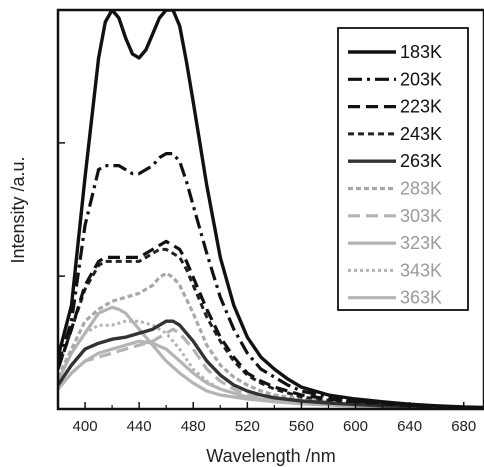 This screenshot has height=467, width=484. Describe the element at coordinates (421, 270) in the screenshot. I see `legend-label-343K: 343K` at that location.